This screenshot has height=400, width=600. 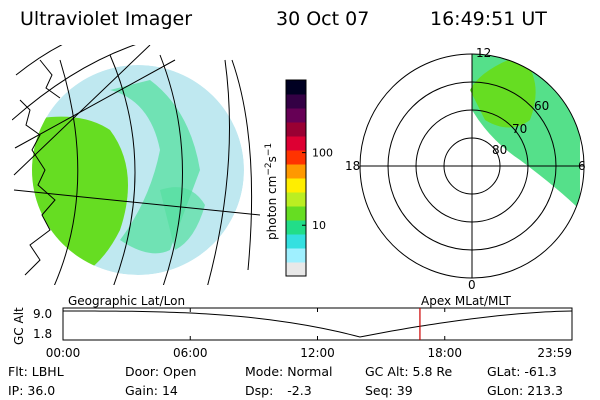 I want to click on colorbar-gradient, so click(x=296, y=178).